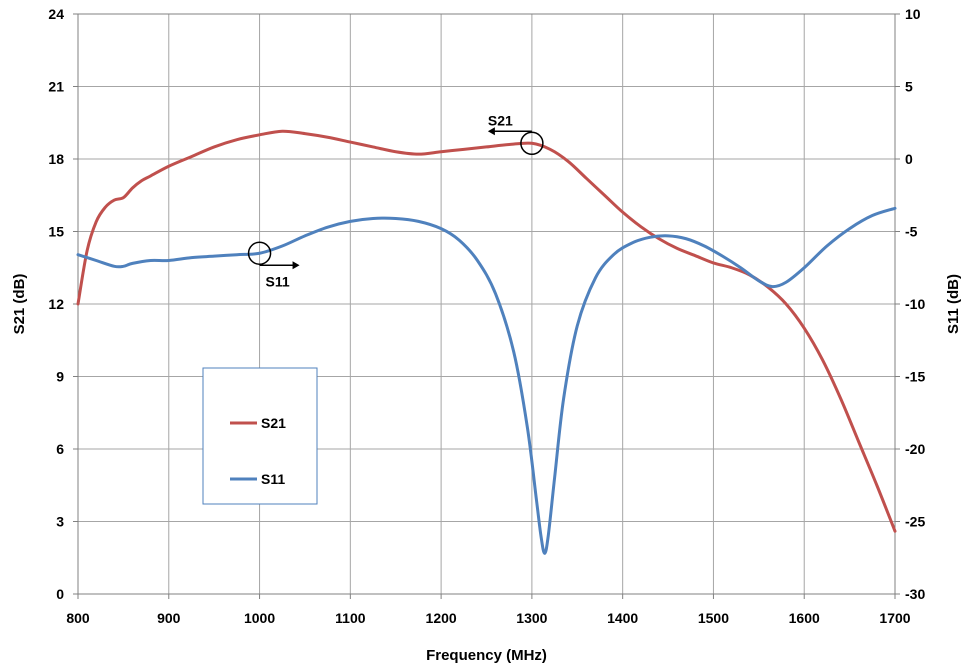 The width and height of the screenshot is (970, 668). What do you see at coordinates (56, 304) in the screenshot?
I see `left-y-tick-label: 12` at bounding box center [56, 304].